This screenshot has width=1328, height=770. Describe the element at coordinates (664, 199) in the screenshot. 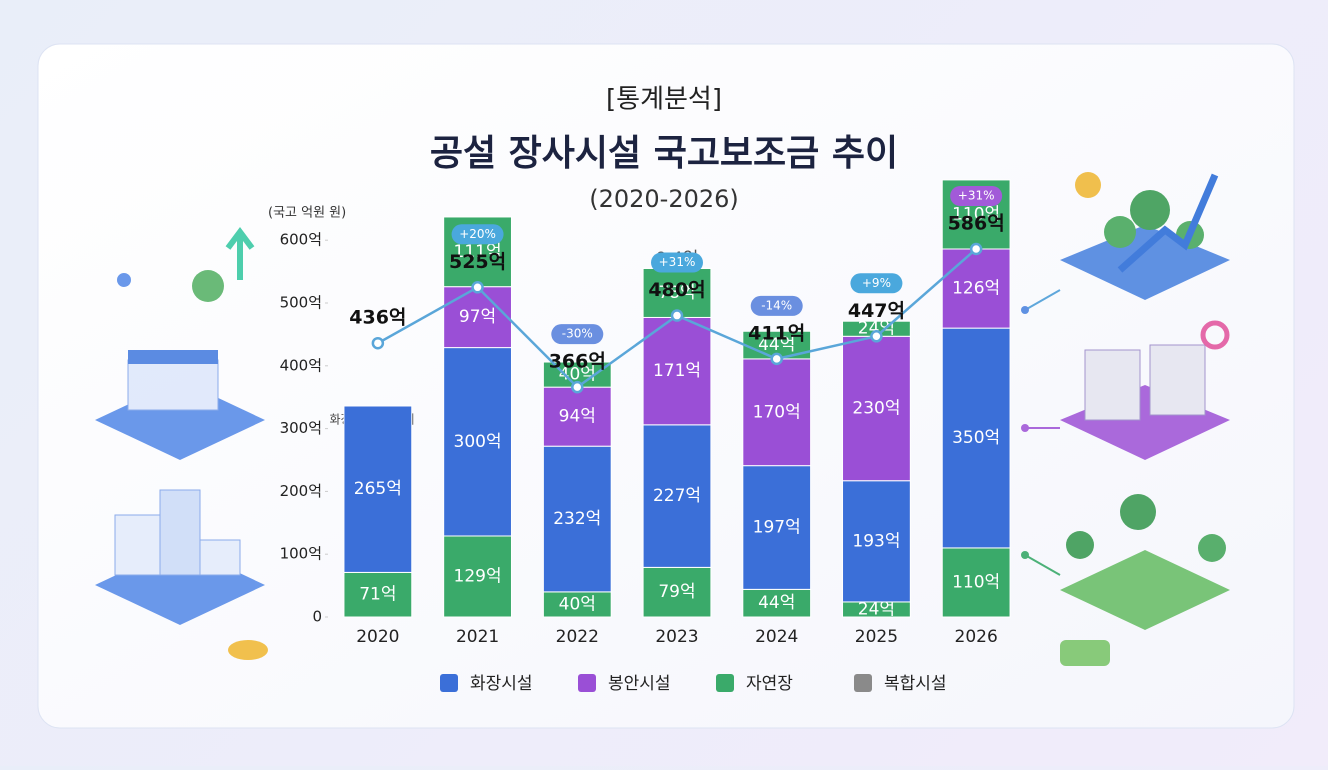

I see `chart-subtitle: (2020-2026)` at that location.